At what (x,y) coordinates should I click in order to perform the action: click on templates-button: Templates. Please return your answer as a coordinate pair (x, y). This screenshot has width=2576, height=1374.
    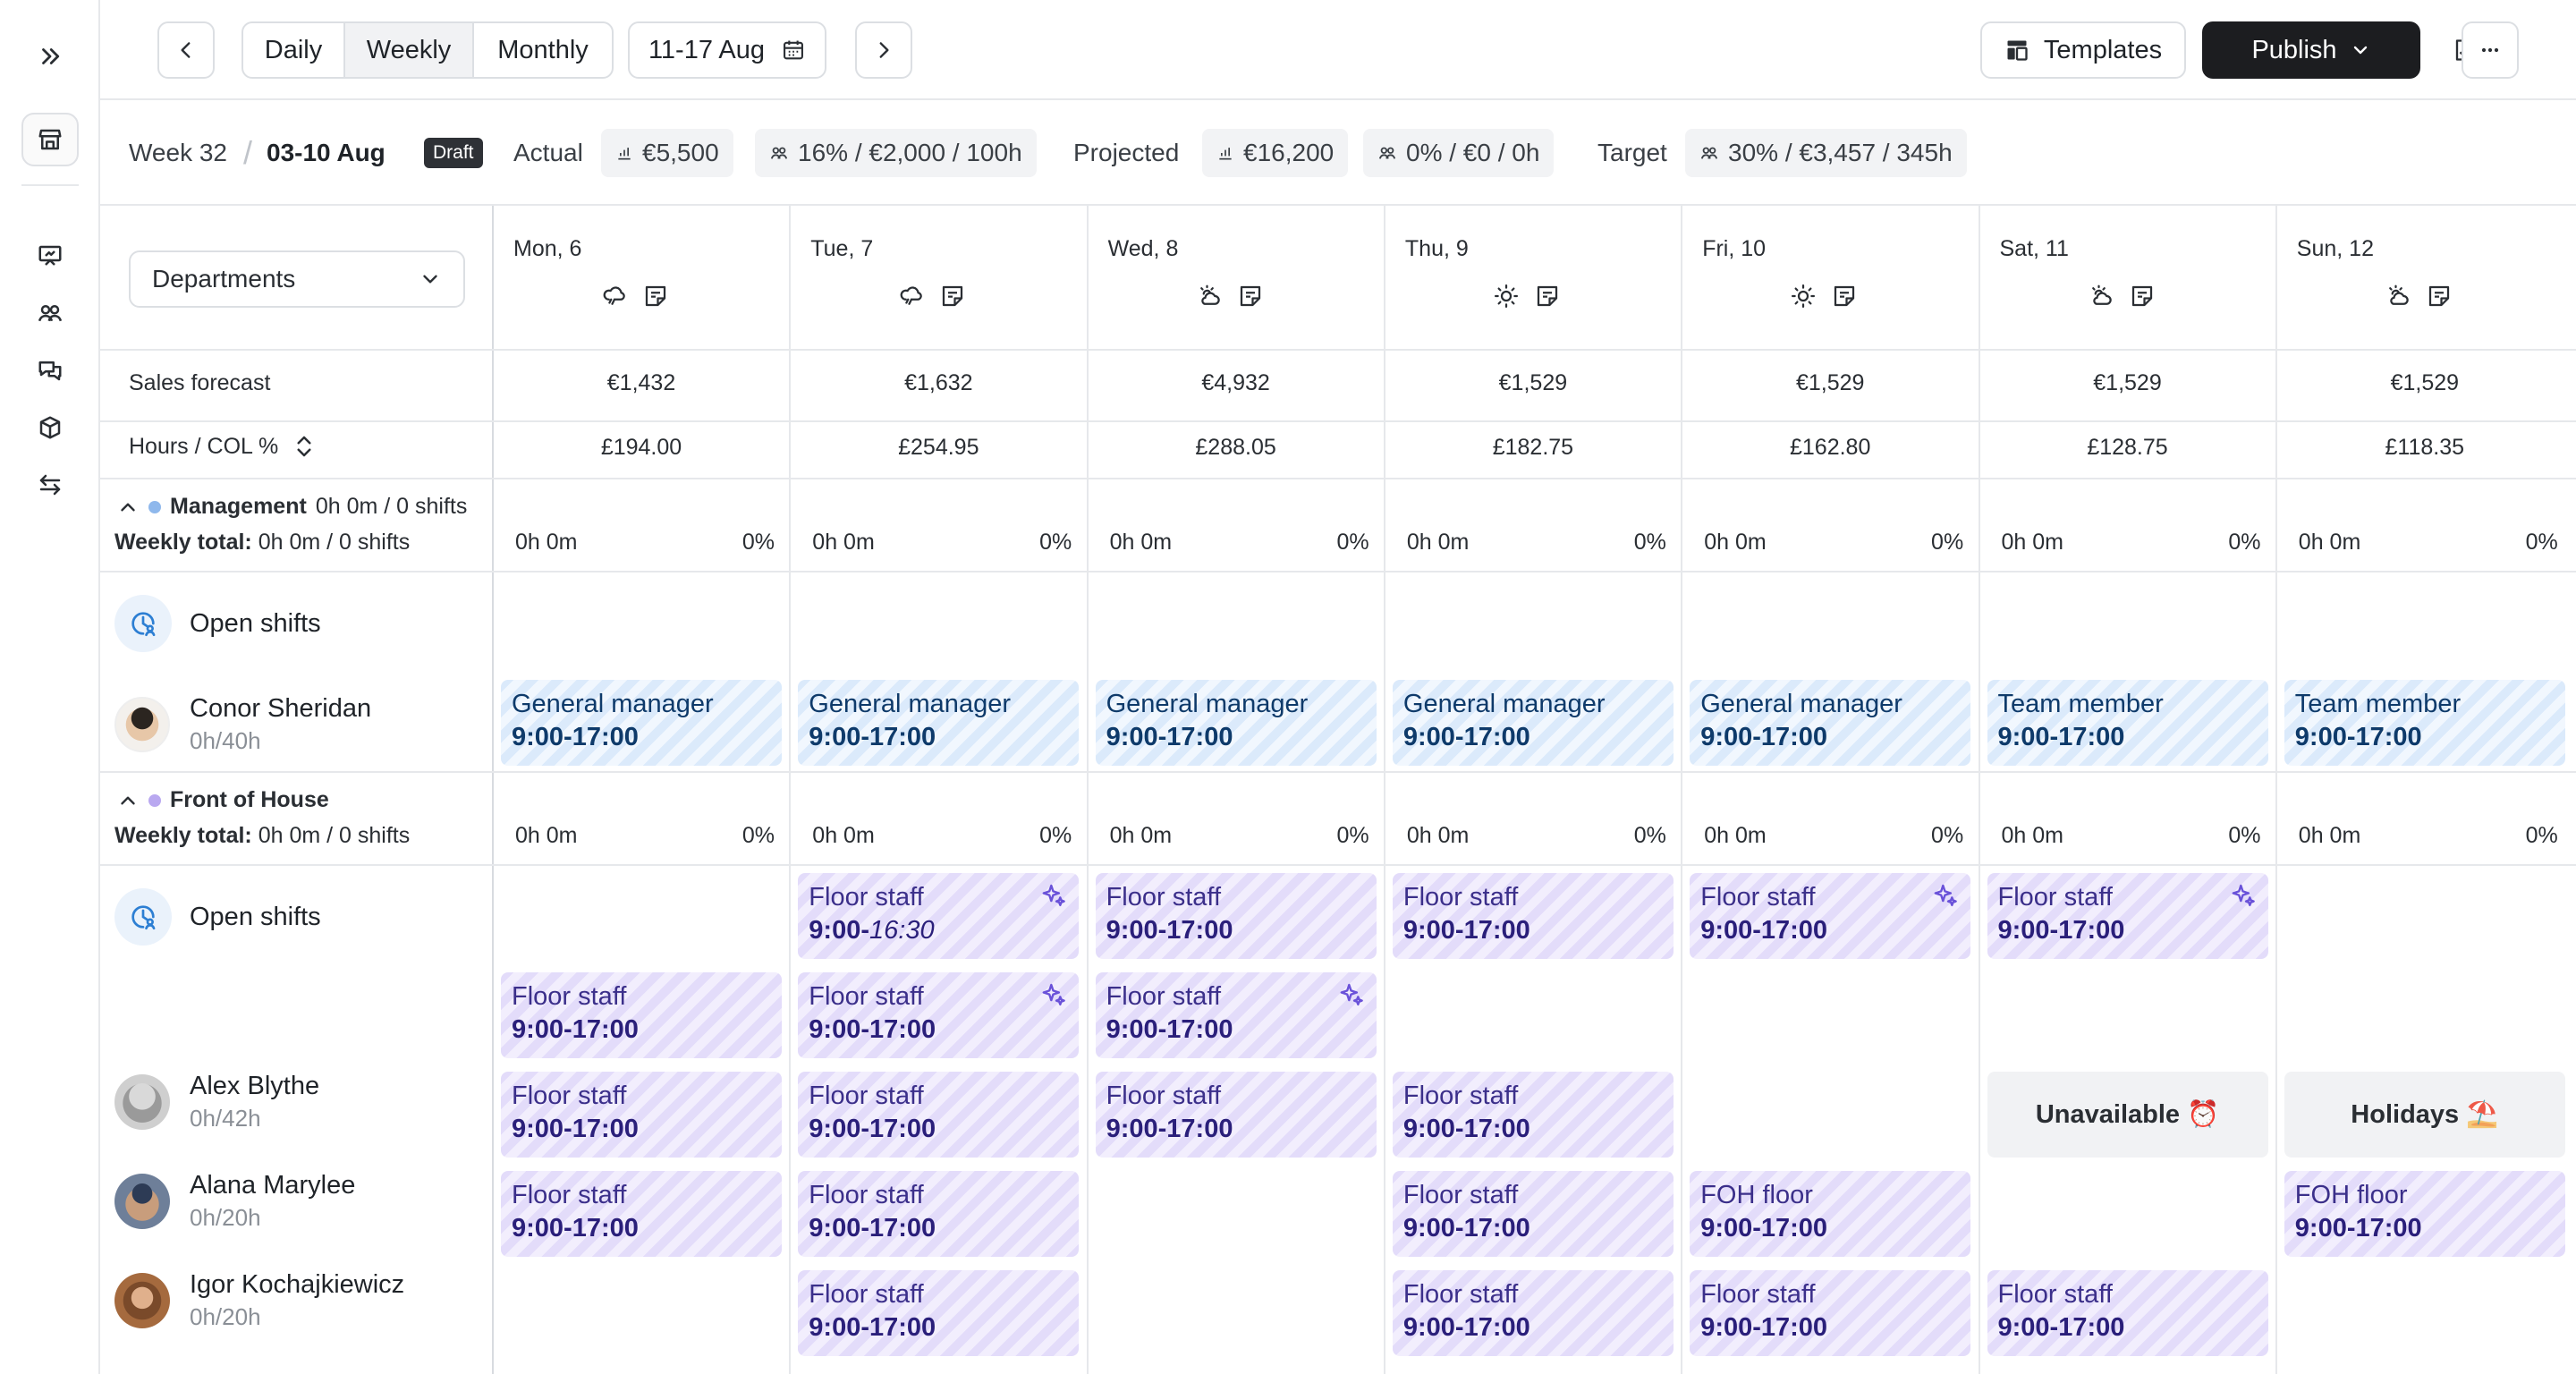
    Looking at the image, I should click on (2083, 50).